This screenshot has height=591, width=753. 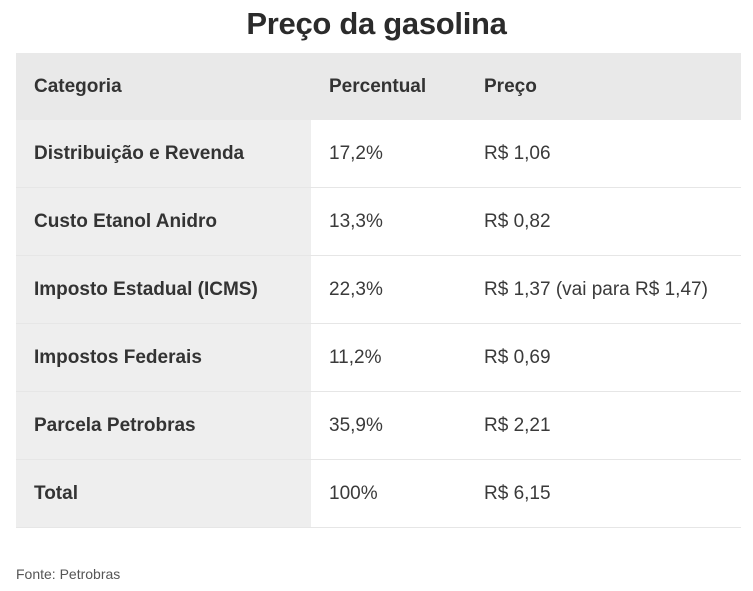 What do you see at coordinates (388, 221) in the screenshot?
I see `cell-percentual: 13,3%` at bounding box center [388, 221].